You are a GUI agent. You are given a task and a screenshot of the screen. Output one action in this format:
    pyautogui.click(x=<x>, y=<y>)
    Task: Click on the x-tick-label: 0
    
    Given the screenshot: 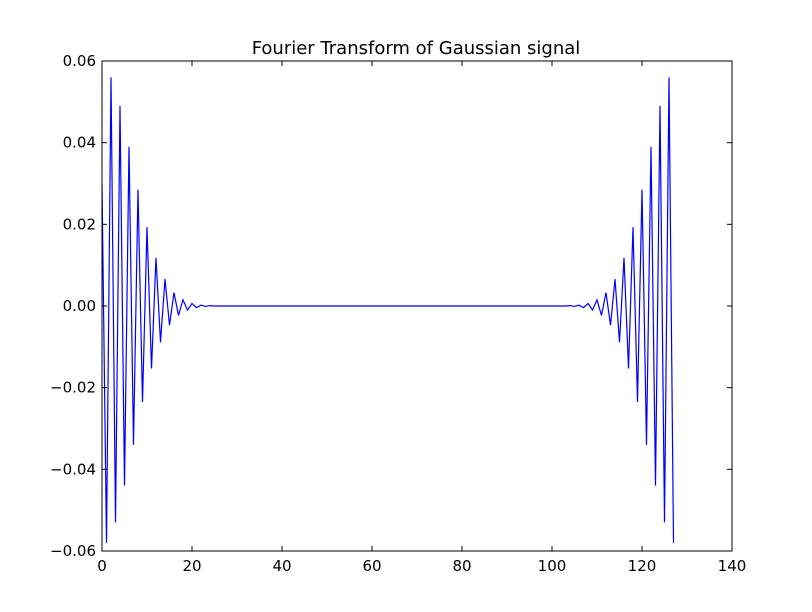 What is the action you would take?
    pyautogui.click(x=102, y=566)
    